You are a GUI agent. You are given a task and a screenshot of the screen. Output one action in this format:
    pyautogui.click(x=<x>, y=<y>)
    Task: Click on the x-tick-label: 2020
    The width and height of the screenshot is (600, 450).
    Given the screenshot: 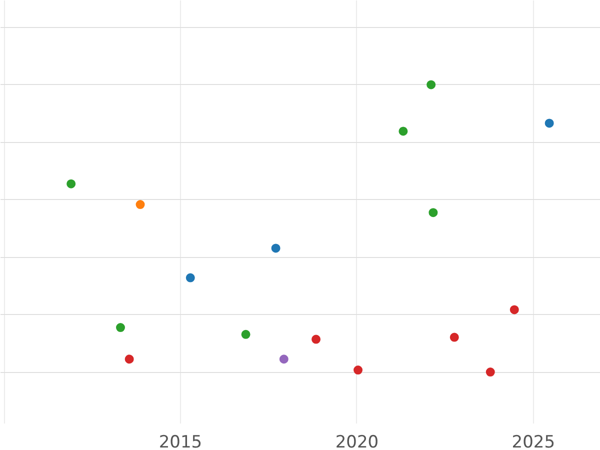 What is the action you would take?
    pyautogui.click(x=357, y=441)
    